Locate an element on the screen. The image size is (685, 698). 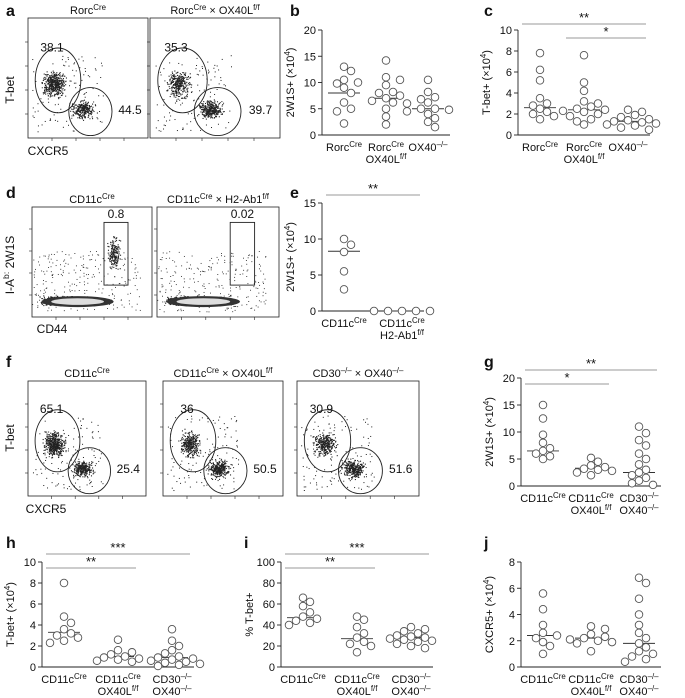
gate-pct-th1: 30.9 is located at coordinates (322, 409).